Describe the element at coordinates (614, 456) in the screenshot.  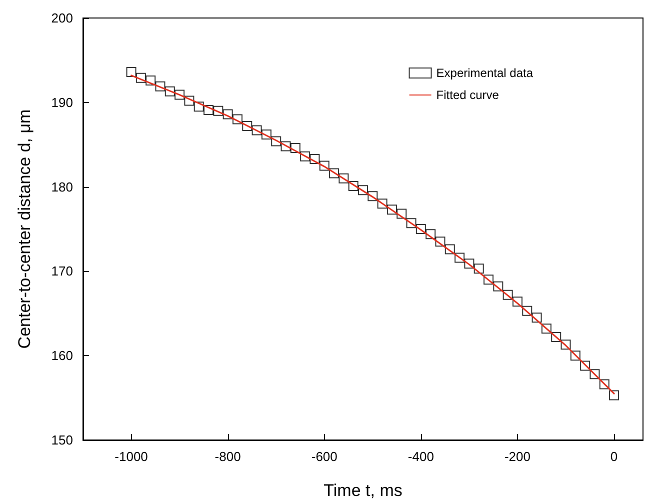
I see `x-tick-label: 0` at that location.